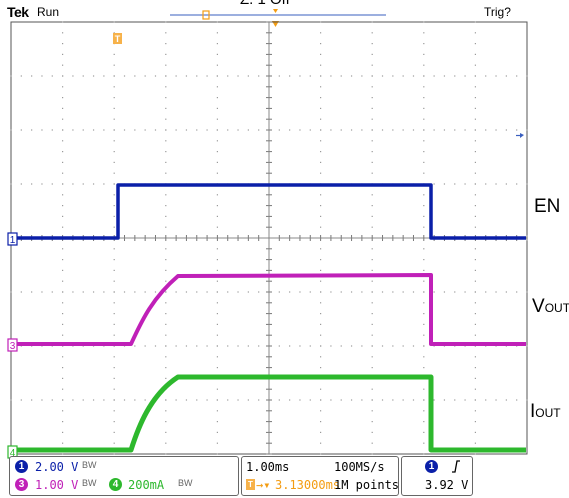 Image resolution: width=569 pixels, height=498 pixels. I want to click on ch3-label-main: V, so click(538, 306).